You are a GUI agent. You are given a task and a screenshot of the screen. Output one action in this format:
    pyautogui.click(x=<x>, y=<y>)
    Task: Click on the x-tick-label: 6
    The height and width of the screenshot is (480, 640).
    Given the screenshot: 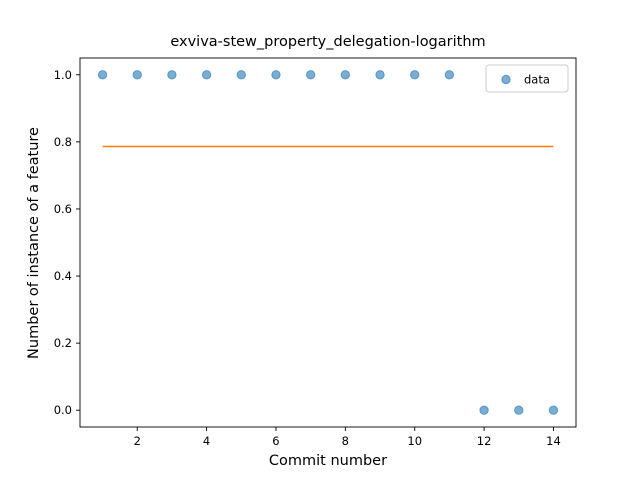 What is the action you would take?
    pyautogui.click(x=275, y=441)
    